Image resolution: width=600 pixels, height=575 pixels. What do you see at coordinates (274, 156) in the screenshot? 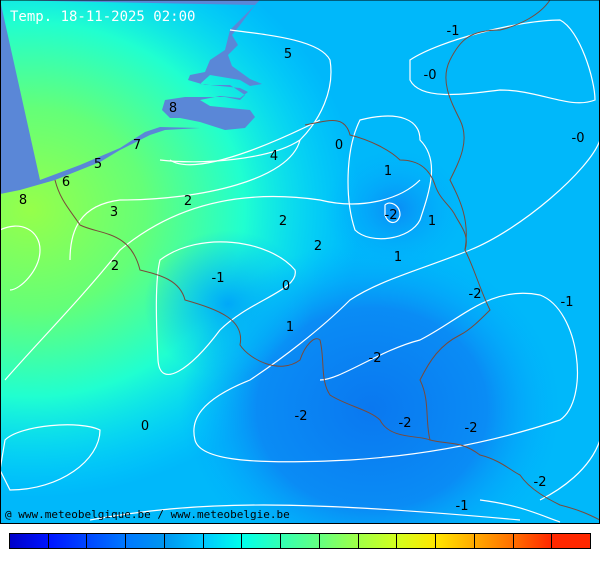
I see `contour-label: 4` at bounding box center [274, 156].